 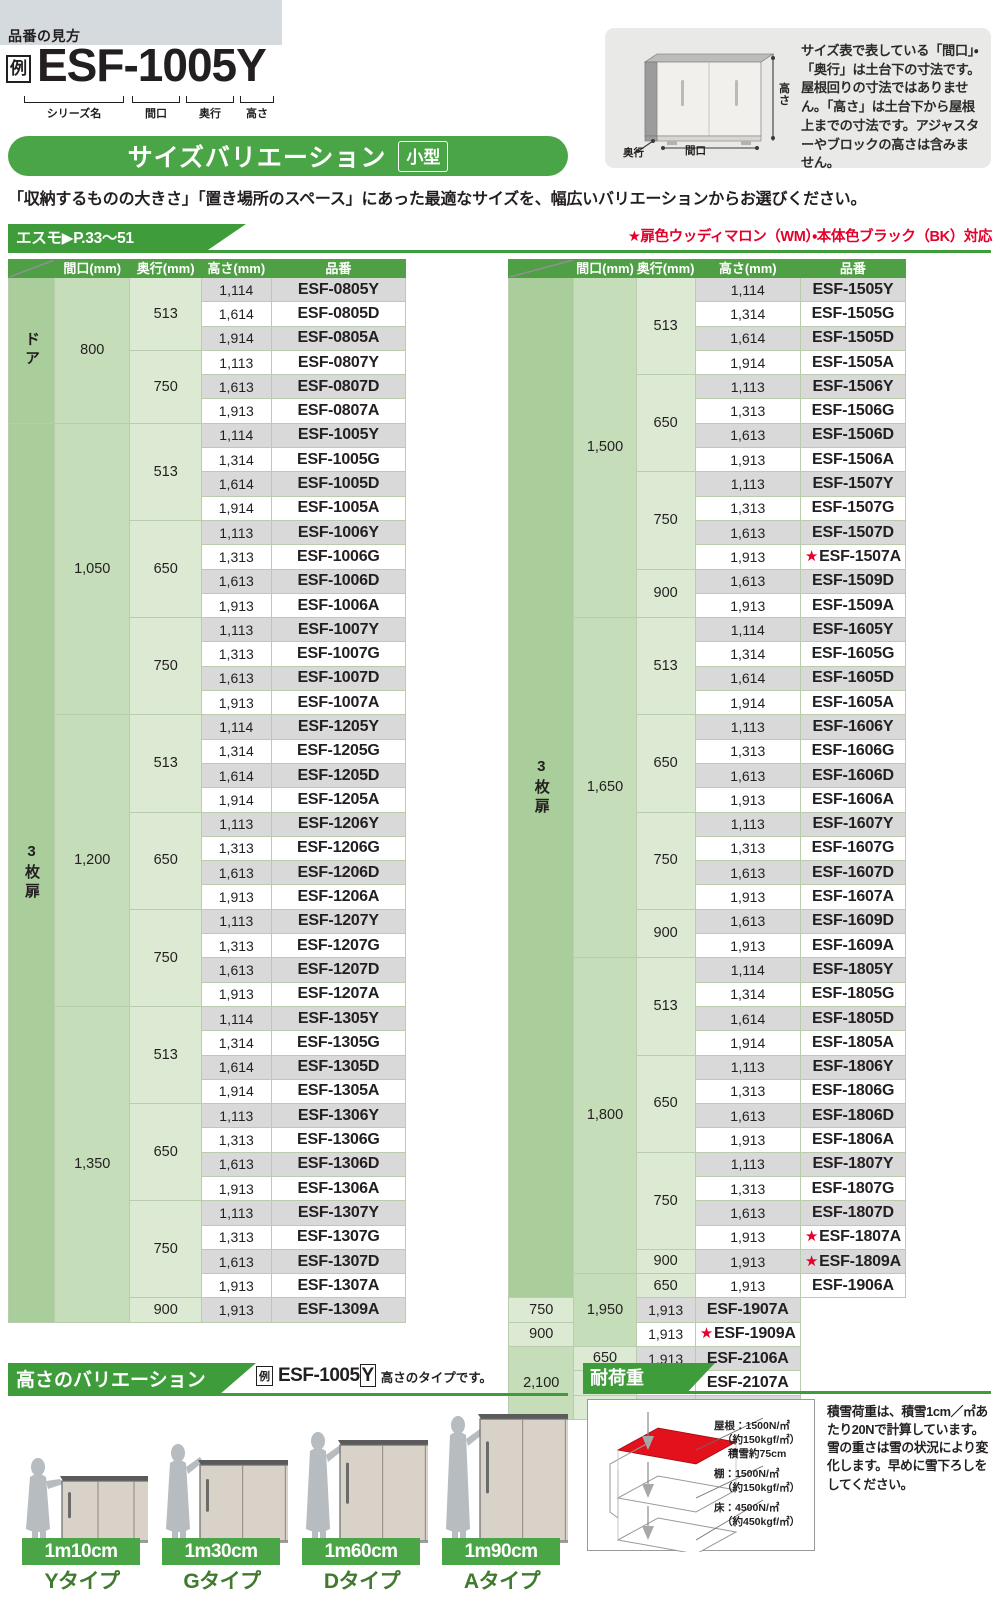 What do you see at coordinates (853, 994) in the screenshot?
I see `model-number-cell: ESF-1805G` at bounding box center [853, 994].